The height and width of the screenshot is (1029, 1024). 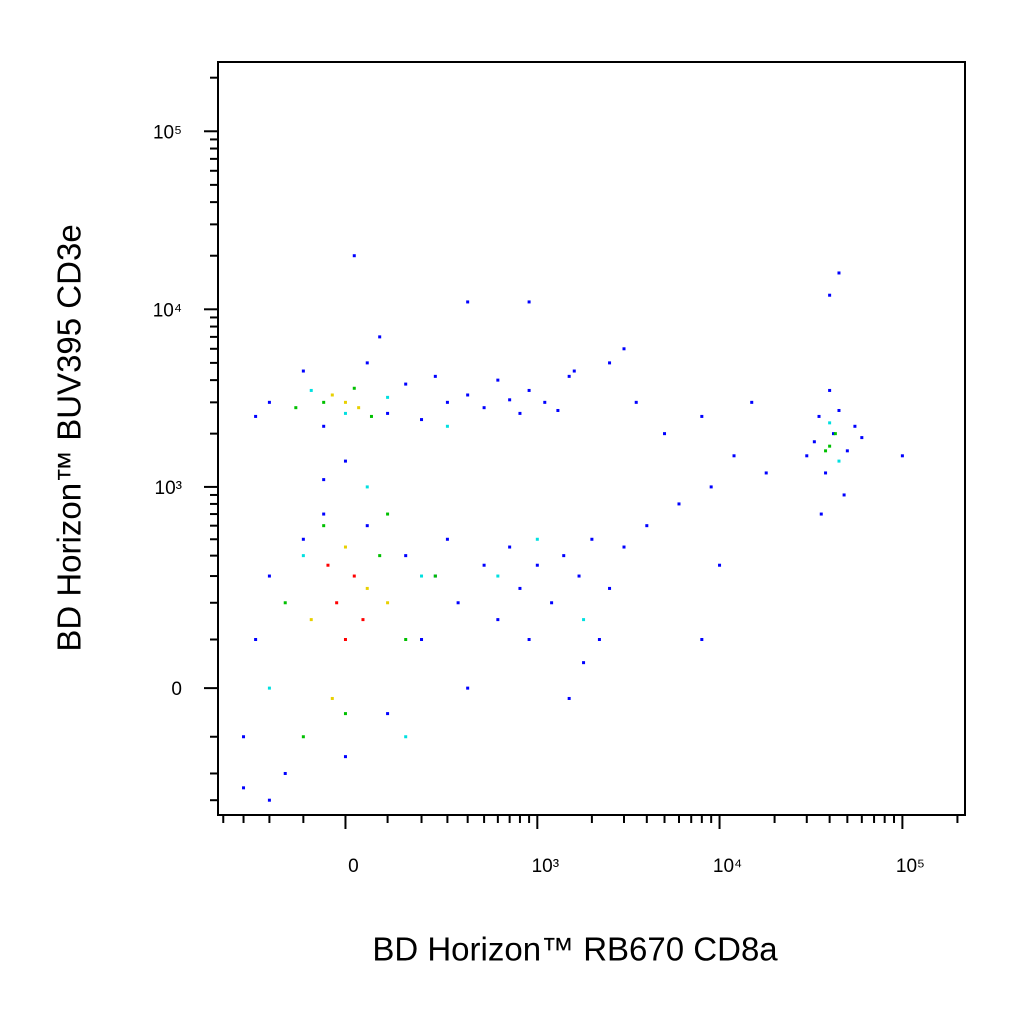 What do you see at coordinates (176, 689) in the screenshot?
I see `y-tick-label: 0` at bounding box center [176, 689].